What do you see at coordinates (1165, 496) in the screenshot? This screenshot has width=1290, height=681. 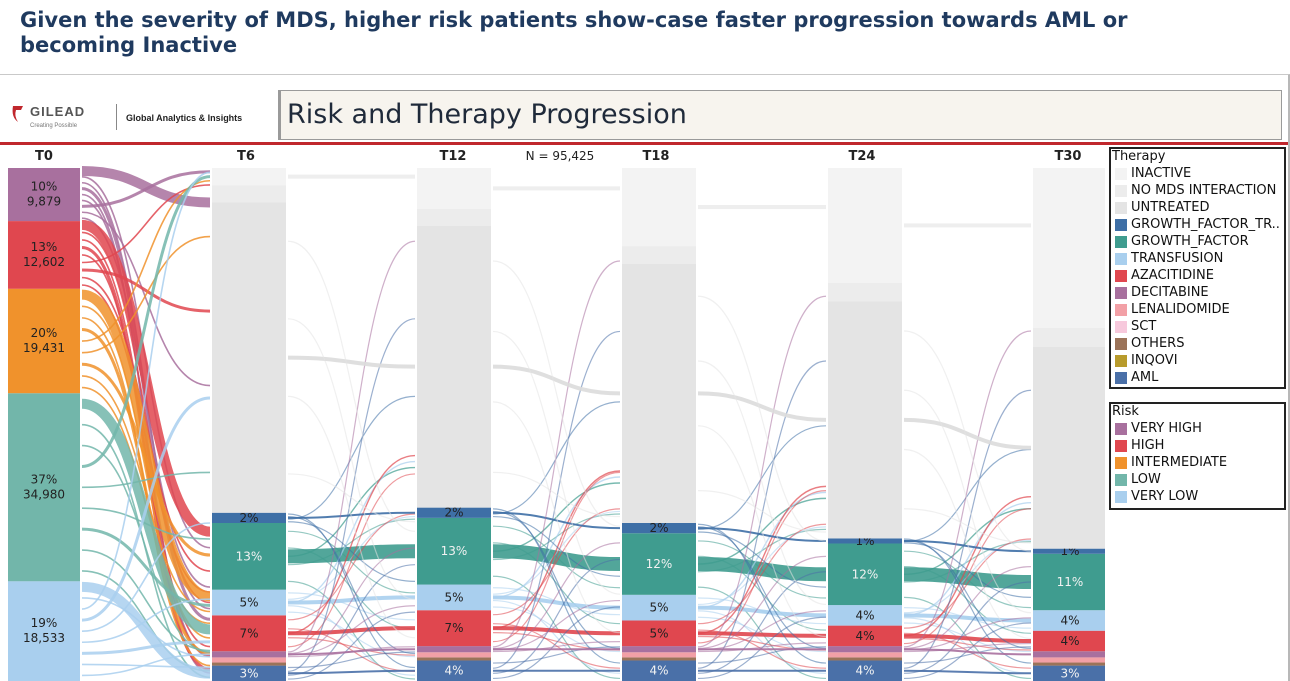 I see `risk-legend-label: VERY LOW` at bounding box center [1165, 496].